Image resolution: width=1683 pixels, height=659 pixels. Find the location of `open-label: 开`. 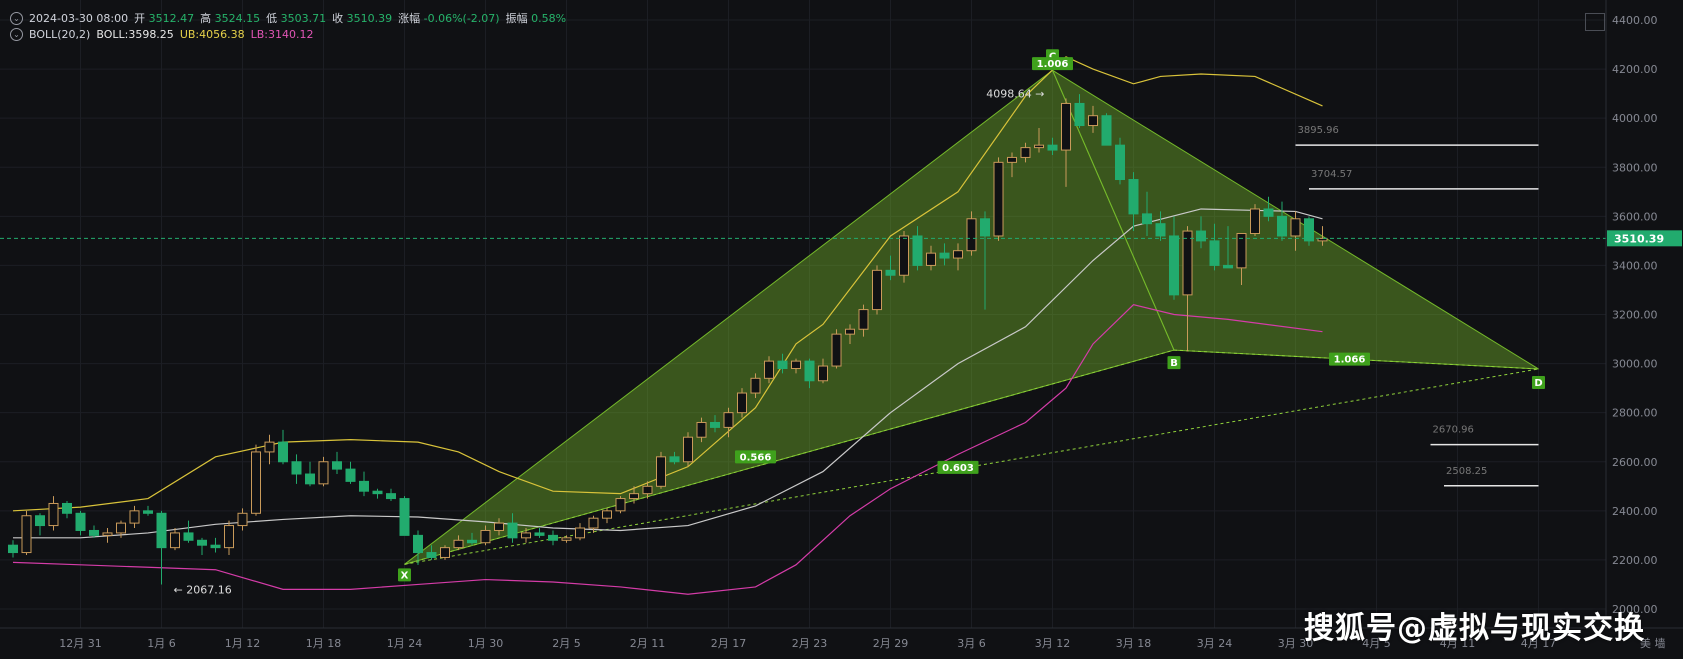

open-label: 开 is located at coordinates (140, 18).